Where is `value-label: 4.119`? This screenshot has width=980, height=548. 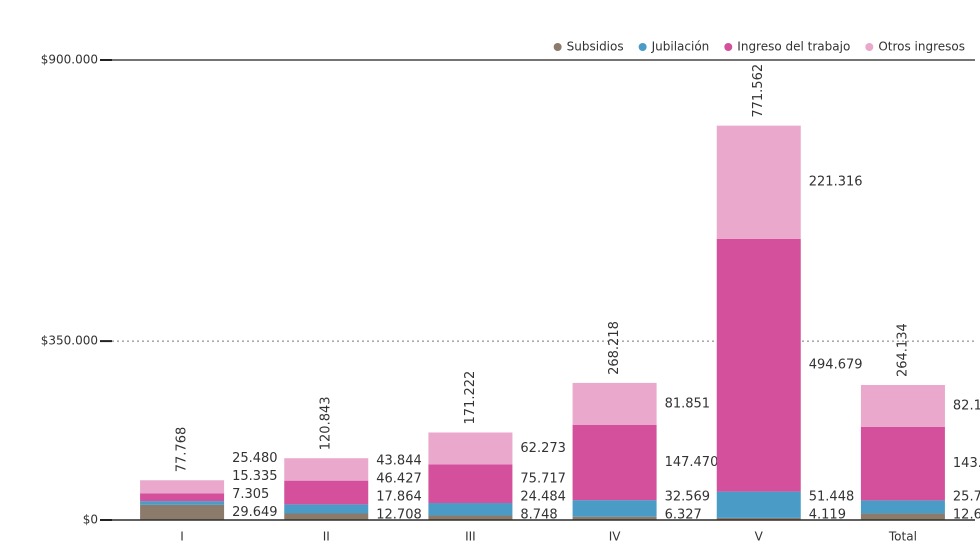 value-label: 4.119 is located at coordinates (827, 515).